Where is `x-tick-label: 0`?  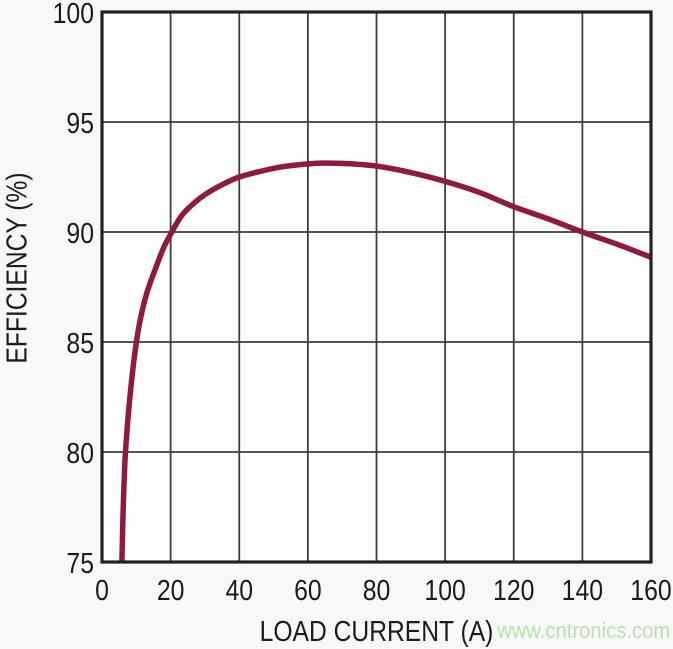
x-tick-label: 0 is located at coordinates (102, 591).